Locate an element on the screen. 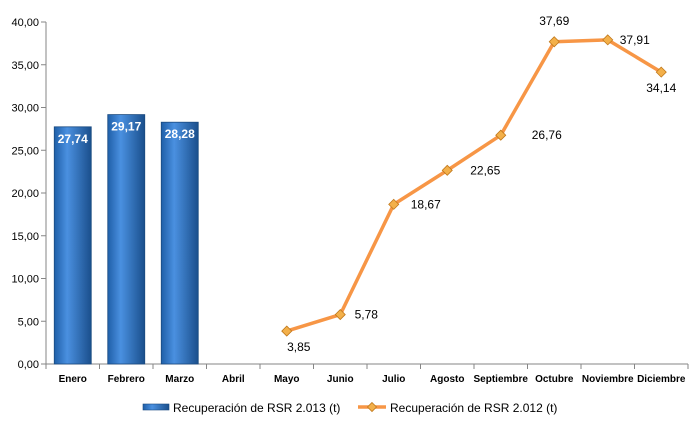 Image resolution: width=693 pixels, height=428 pixels. y-tick-label: 40,00 is located at coordinates (25, 23).